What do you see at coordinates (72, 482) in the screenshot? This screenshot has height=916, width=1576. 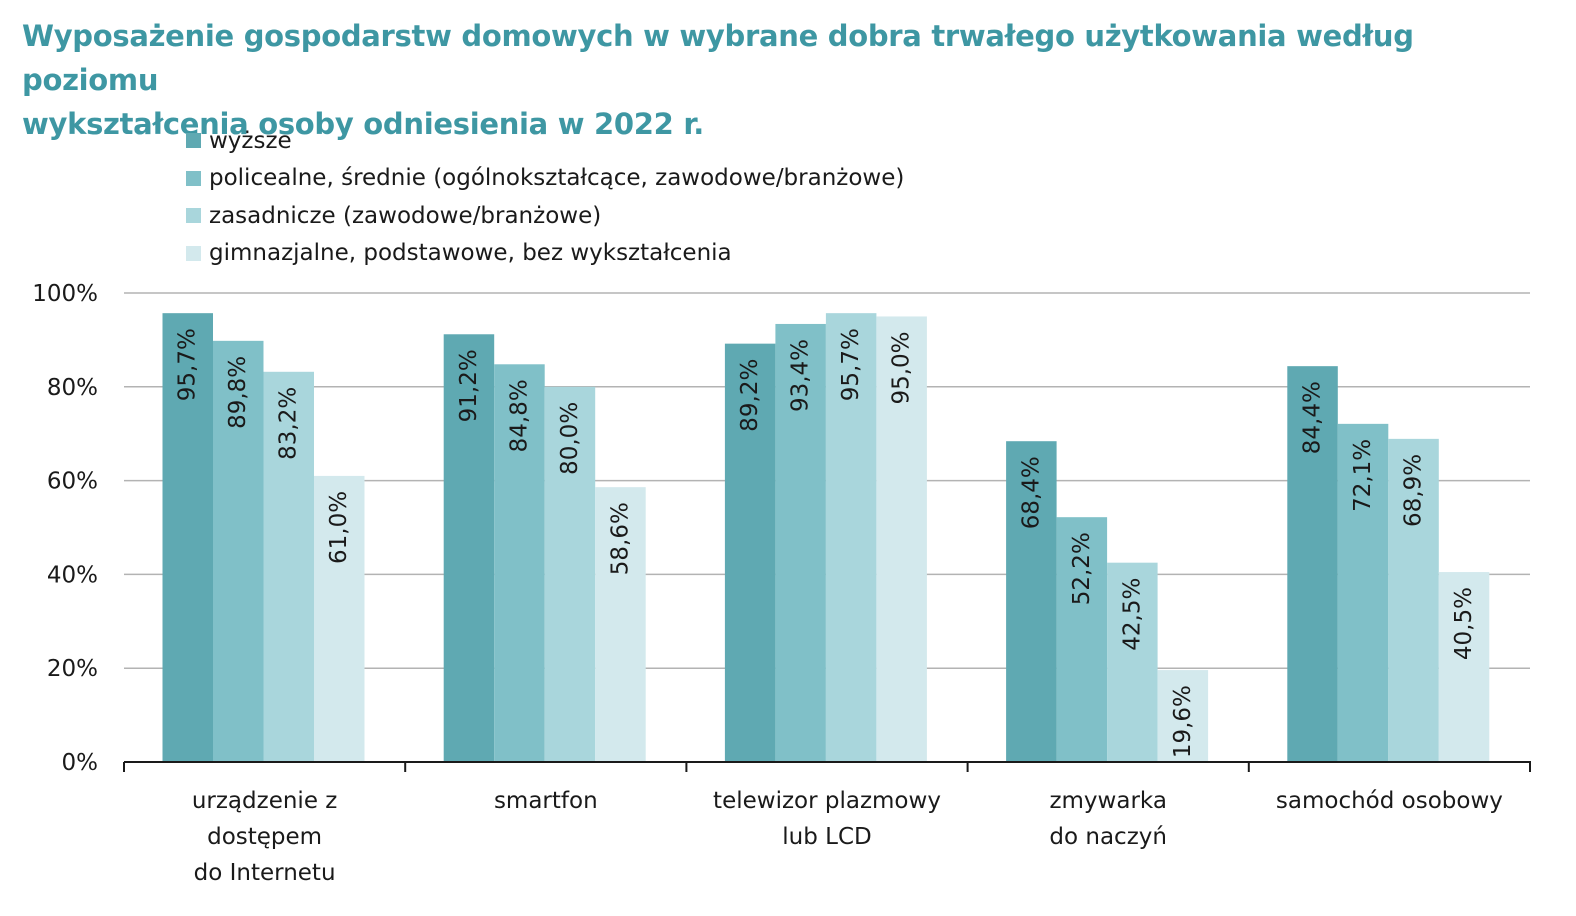 I see `y-tick-label: 60%` at bounding box center [72, 482].